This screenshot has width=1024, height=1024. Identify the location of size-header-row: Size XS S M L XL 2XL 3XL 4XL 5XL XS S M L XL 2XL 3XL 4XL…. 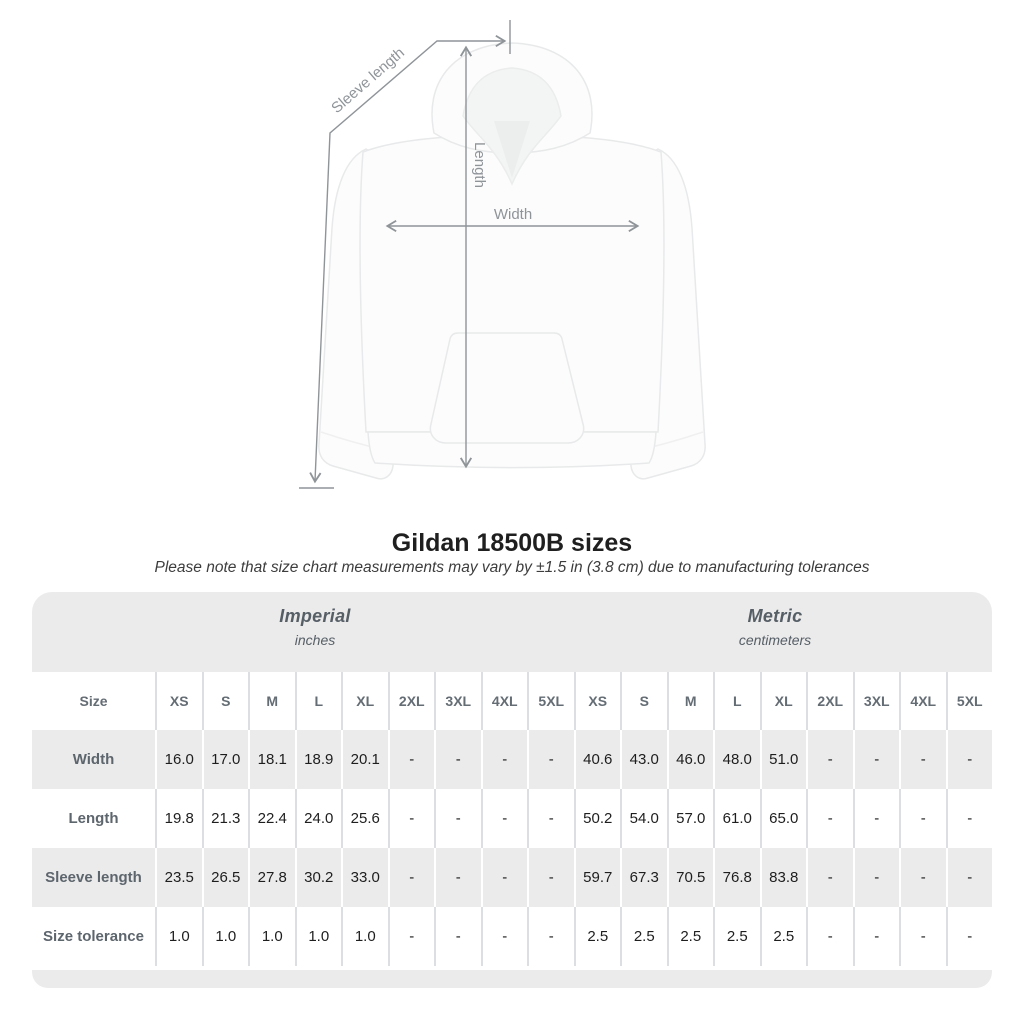
(512, 701).